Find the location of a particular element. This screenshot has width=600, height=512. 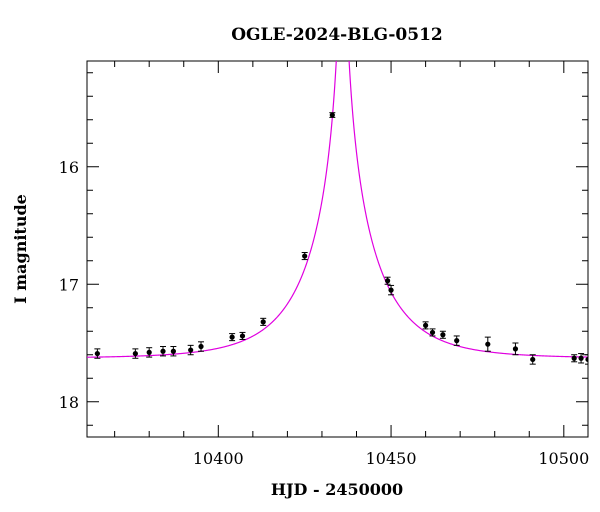

y-tick-label: 17 is located at coordinates (69, 284).